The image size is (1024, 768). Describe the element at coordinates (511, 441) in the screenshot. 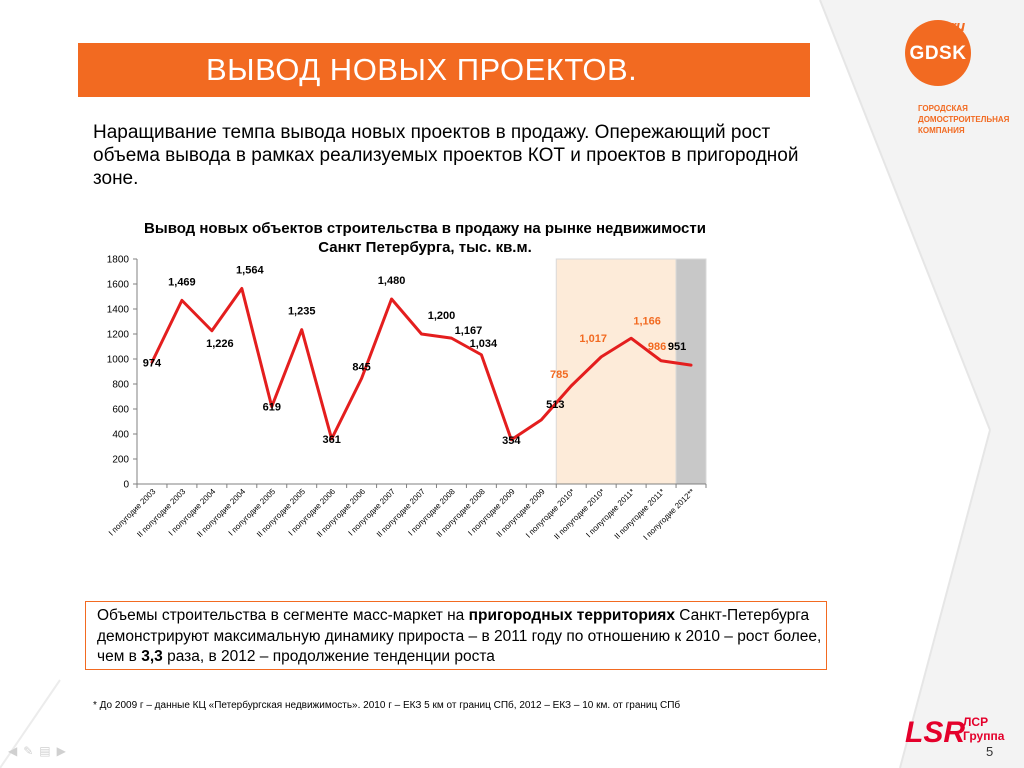

I see `data-label: 354` at that location.